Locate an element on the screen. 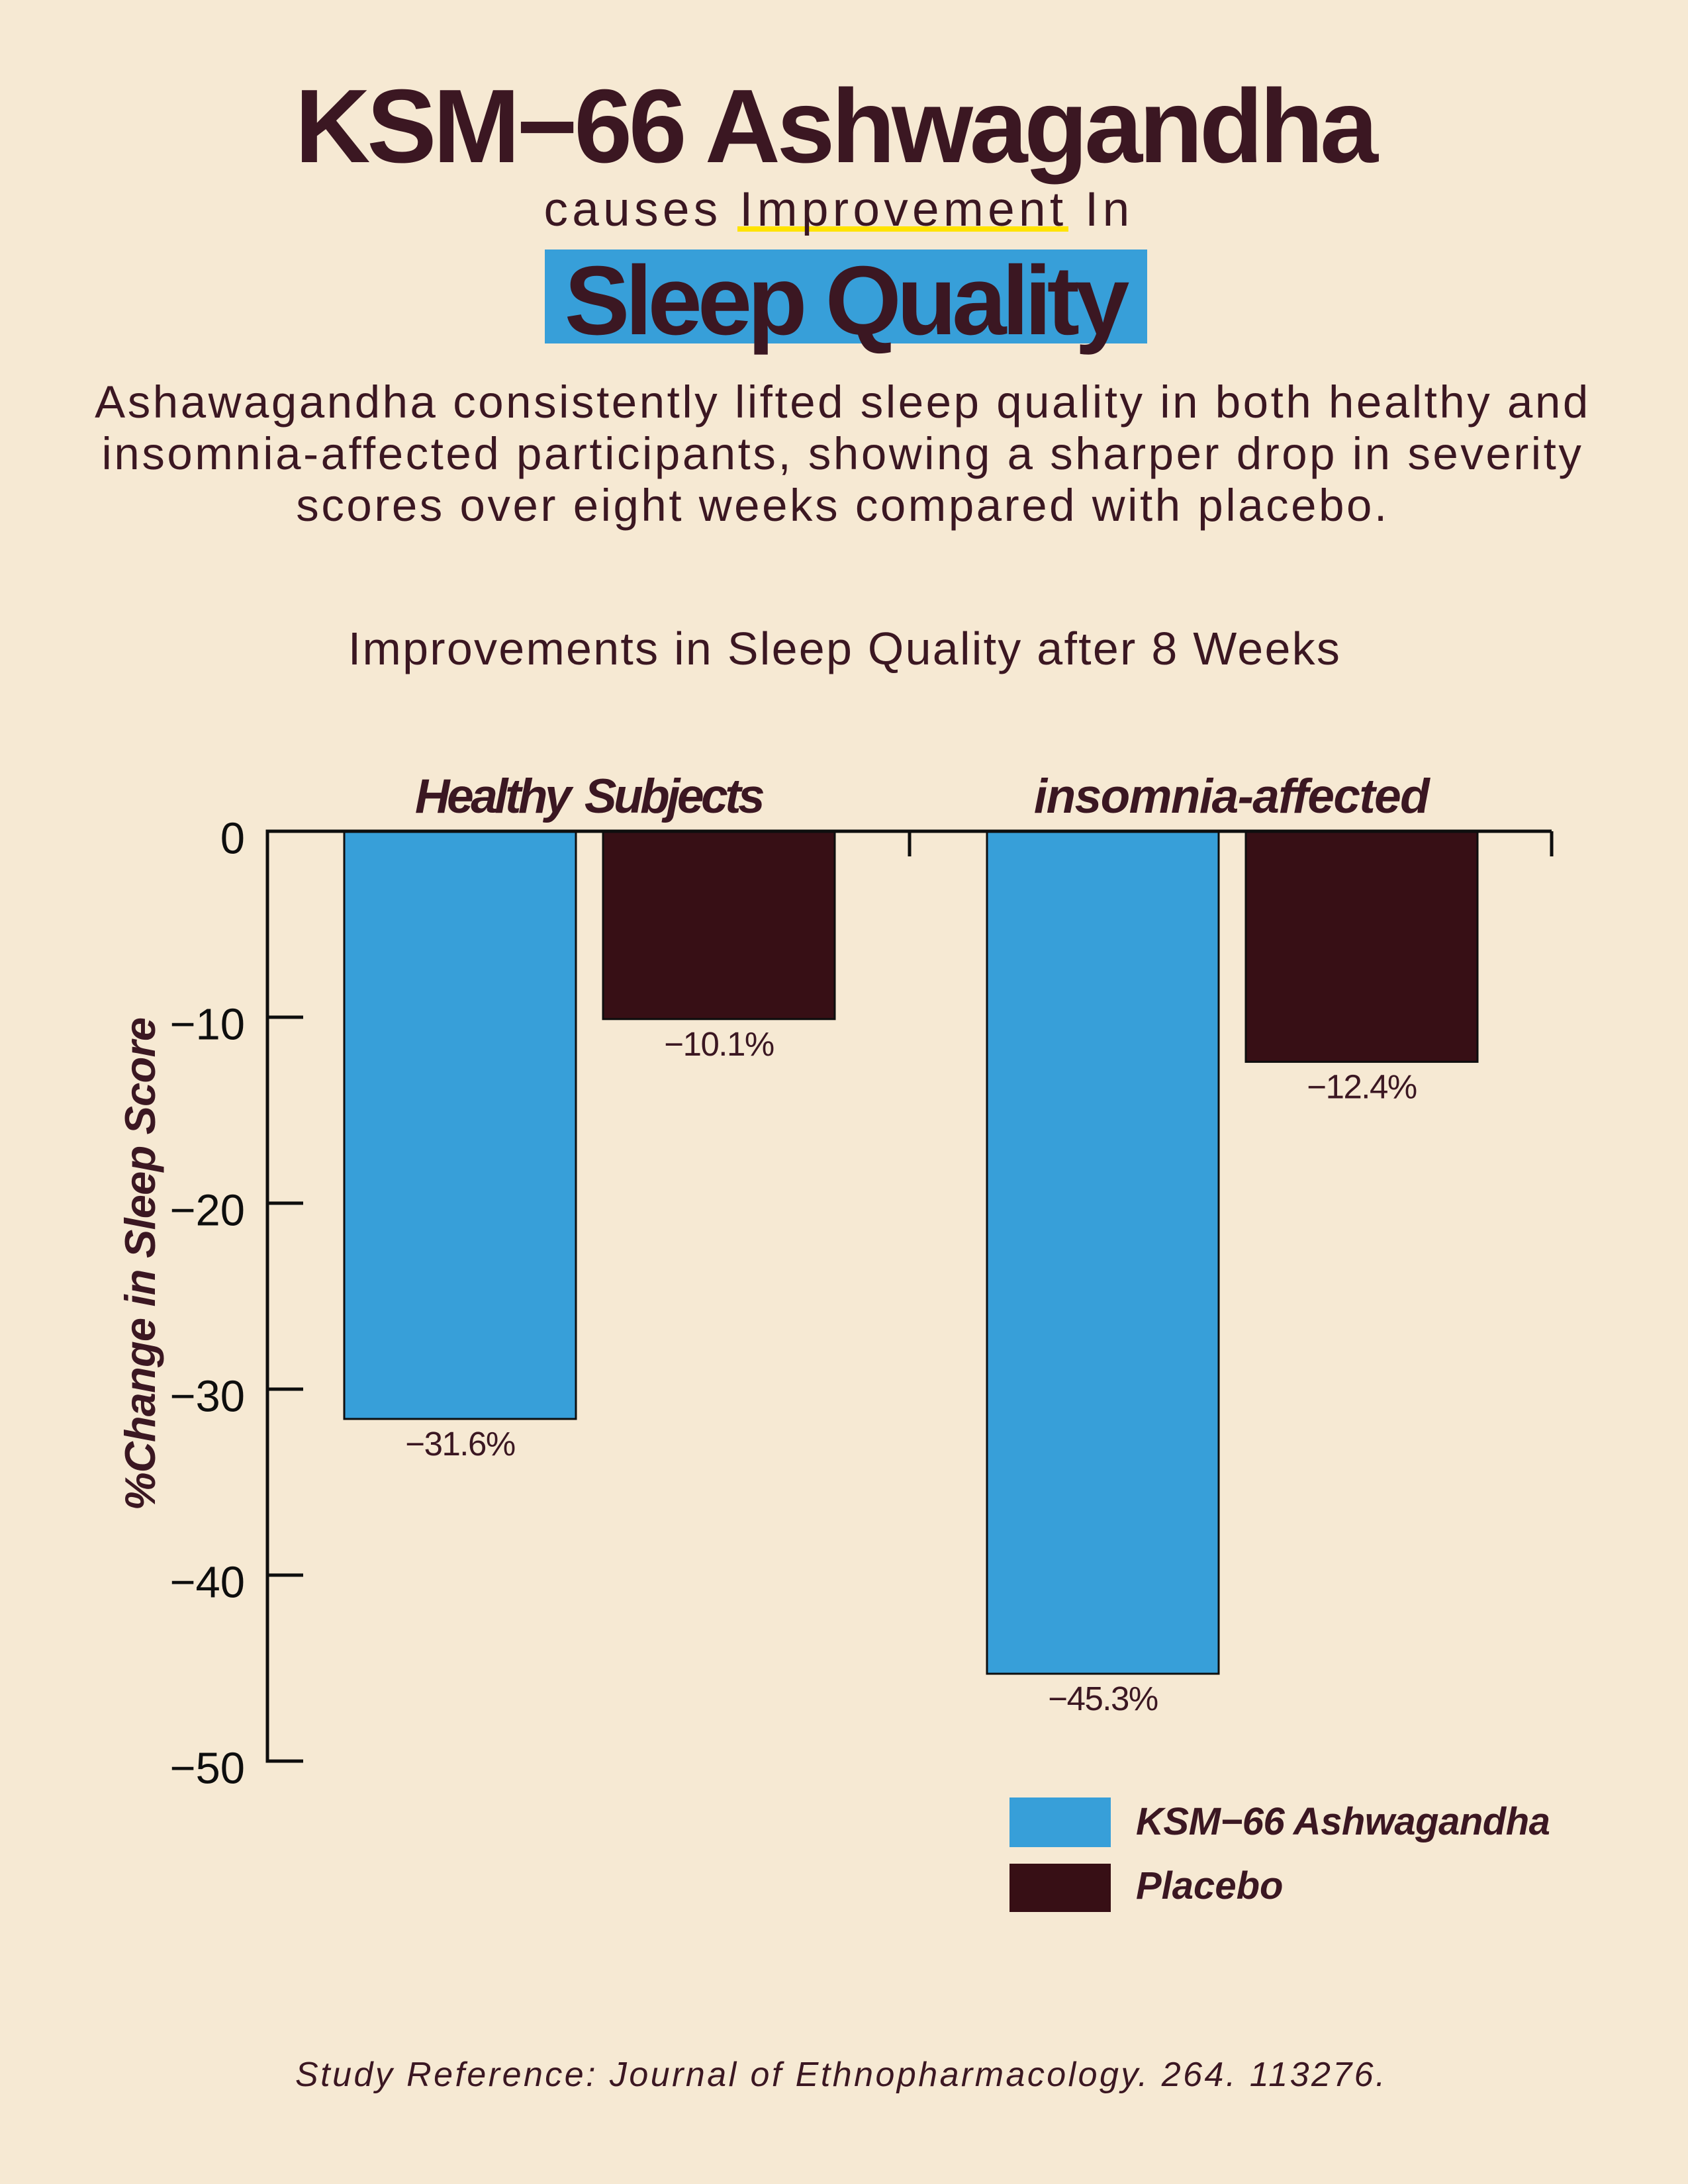 The width and height of the screenshot is (1688, 2184). svg-text: −30 is located at coordinates (207, 1397).